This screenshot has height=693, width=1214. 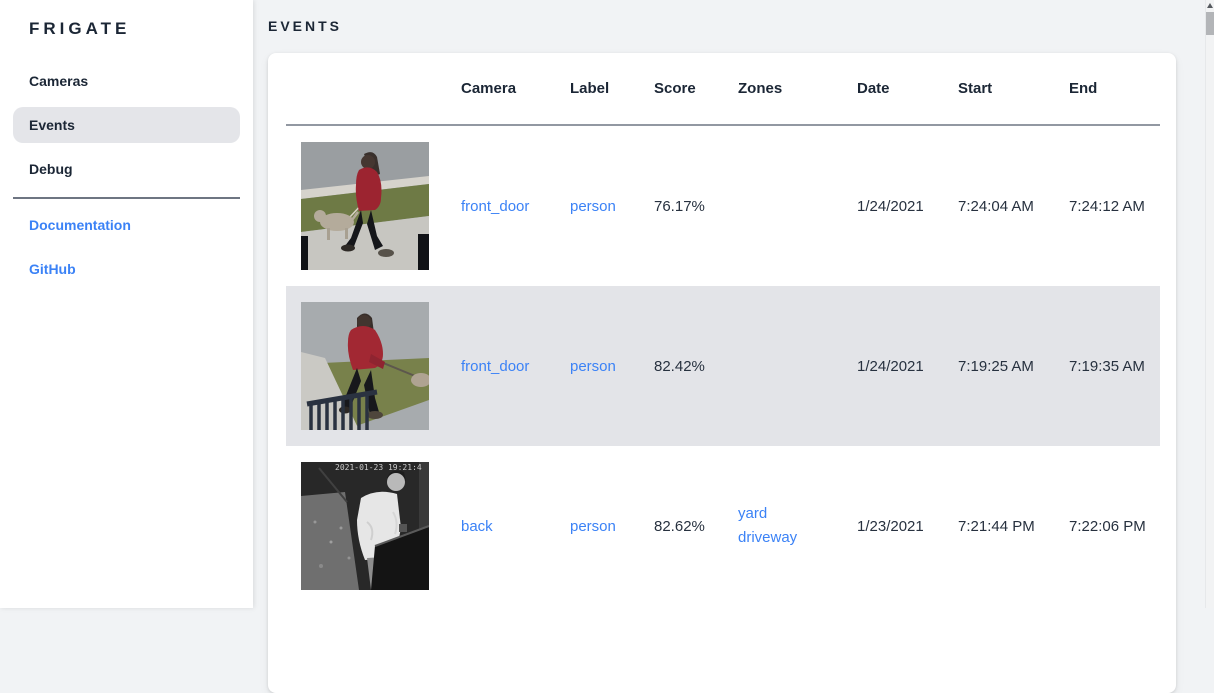 What do you see at coordinates (782, 526) in the screenshot?
I see `zones-cell: yard driveway` at bounding box center [782, 526].